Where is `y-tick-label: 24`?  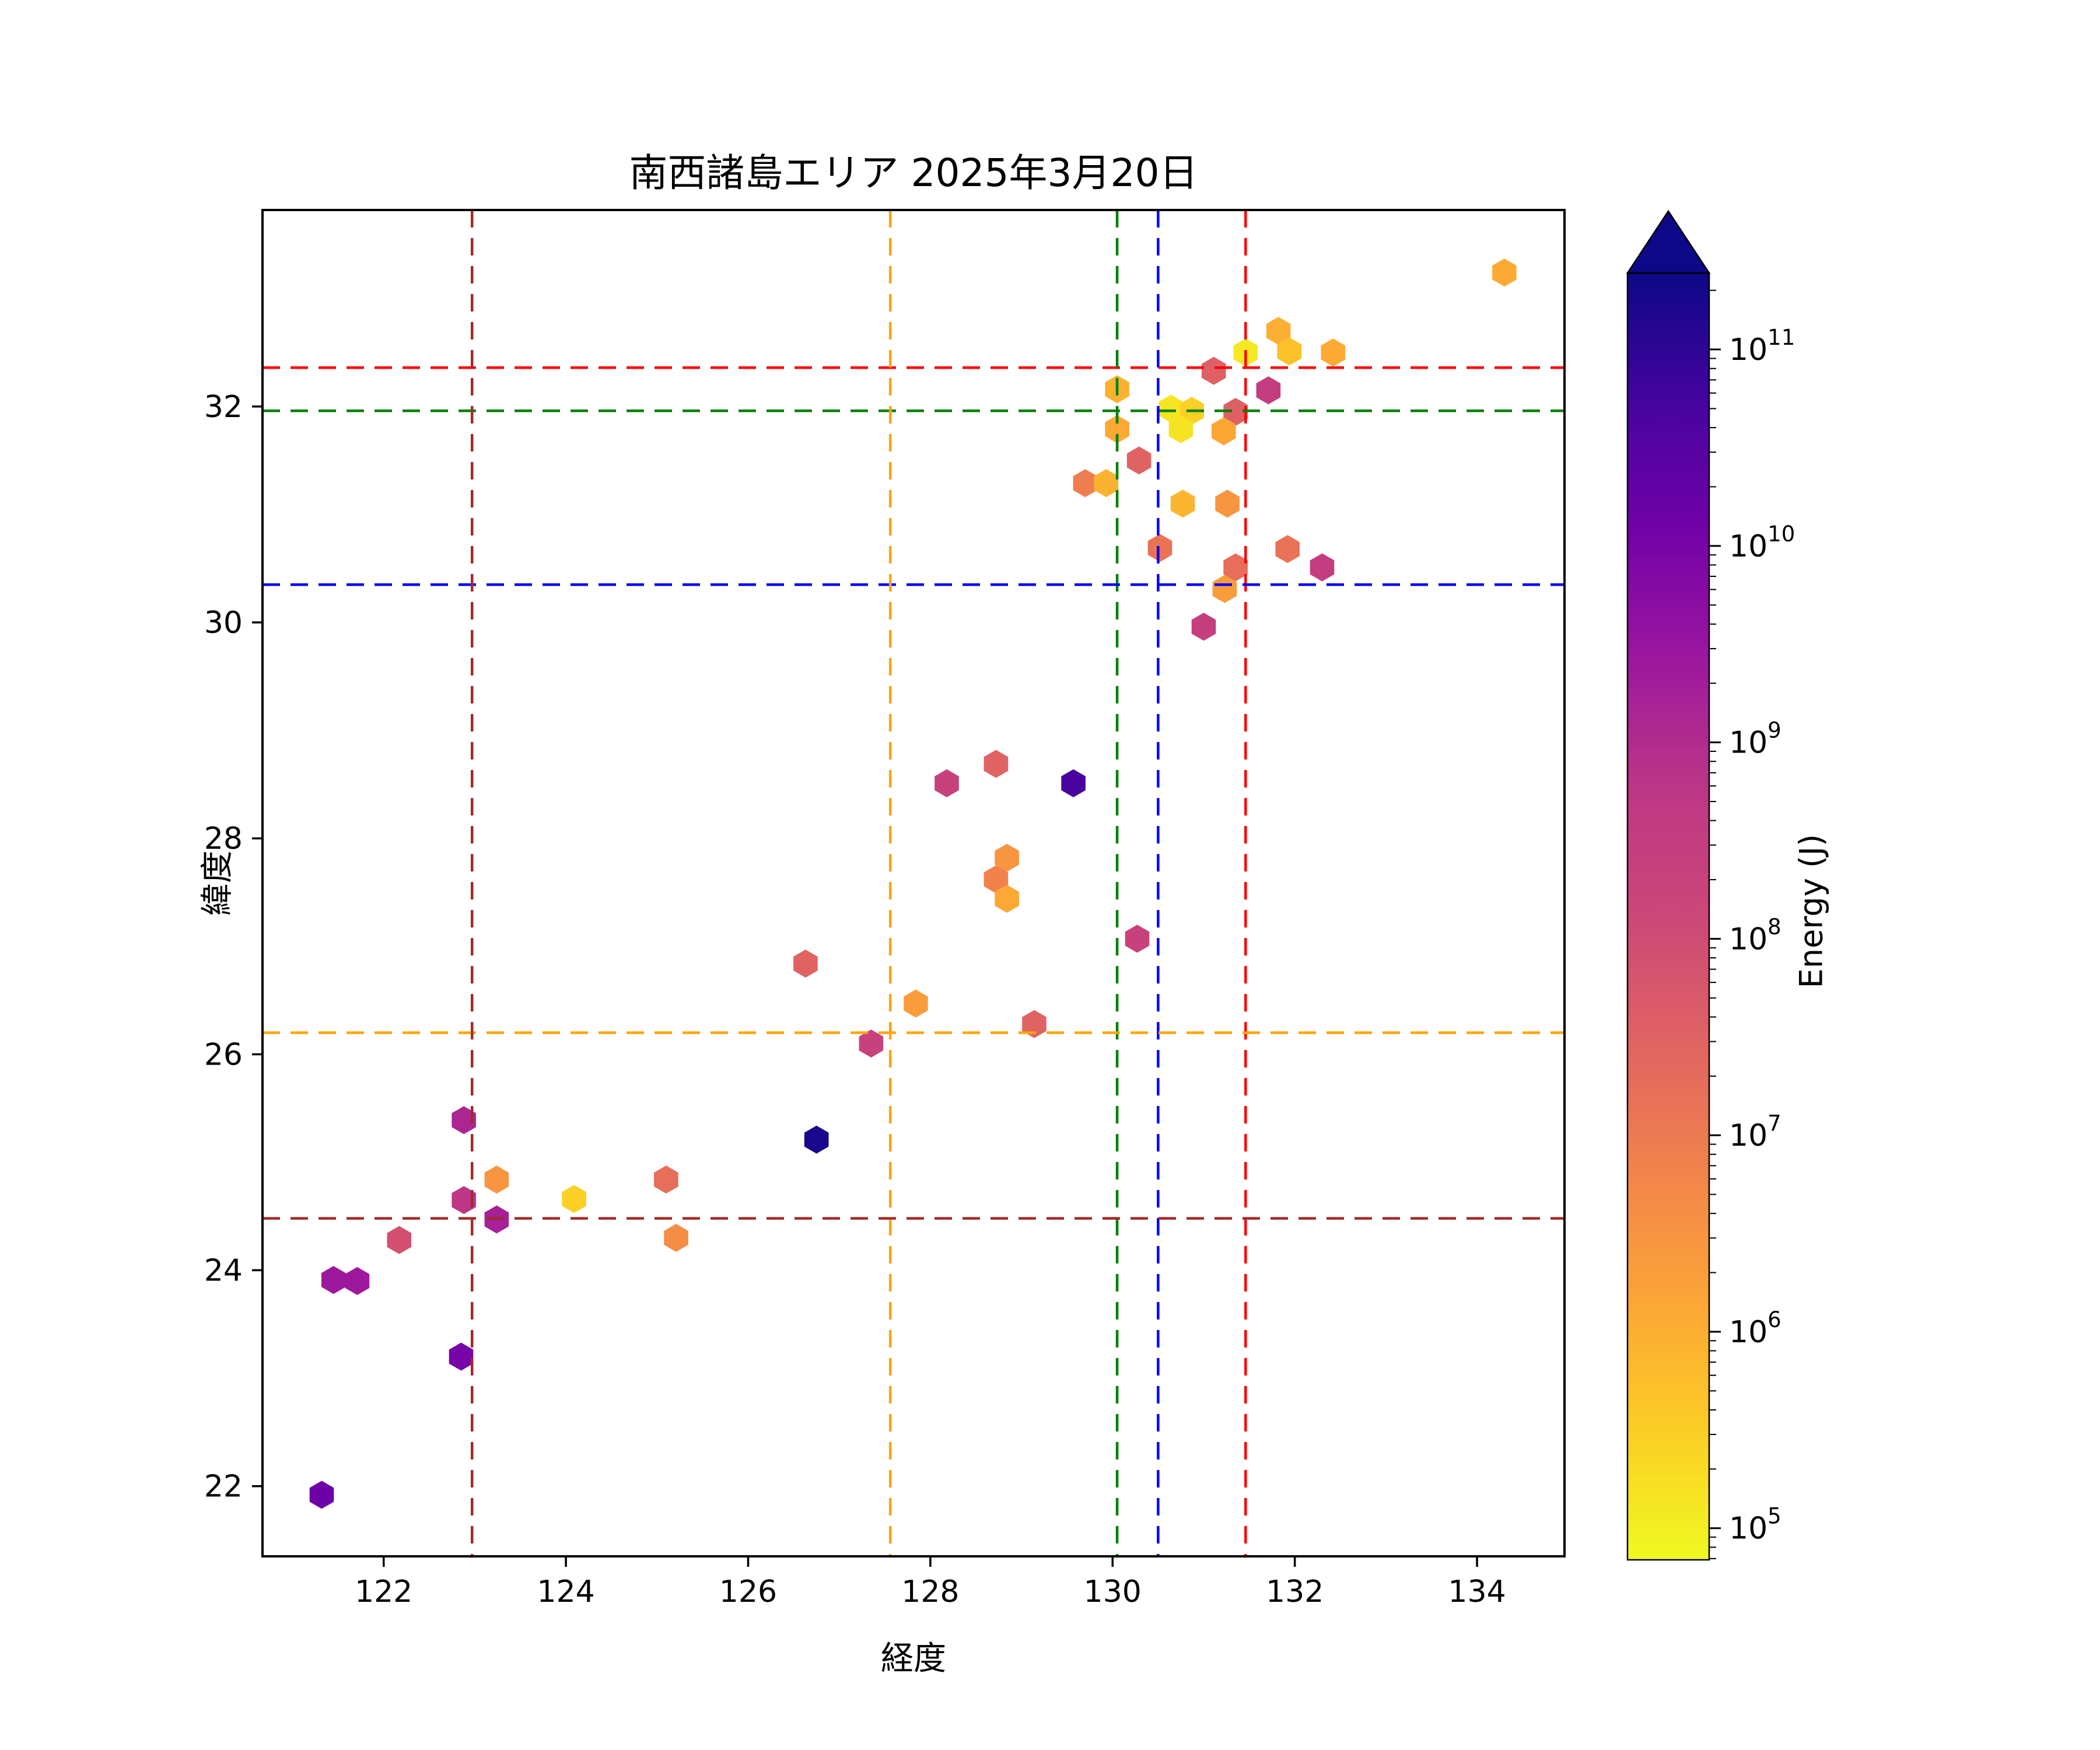
y-tick-label: 24 is located at coordinates (223, 1272).